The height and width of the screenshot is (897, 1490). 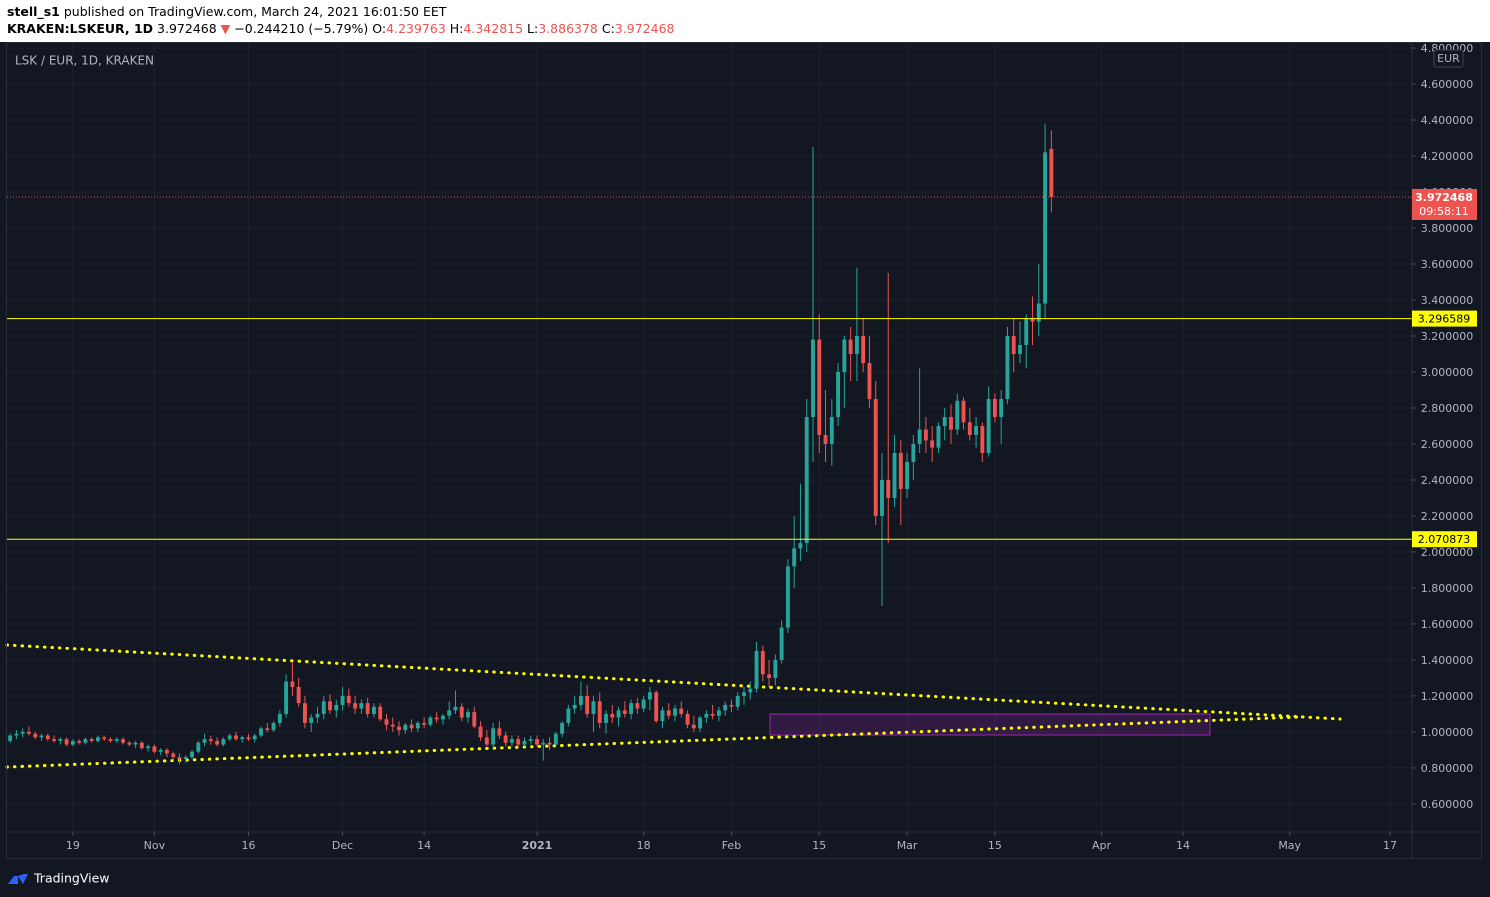 What do you see at coordinates (1183, 845) in the screenshot?
I see `x-tick-label: 14` at bounding box center [1183, 845].